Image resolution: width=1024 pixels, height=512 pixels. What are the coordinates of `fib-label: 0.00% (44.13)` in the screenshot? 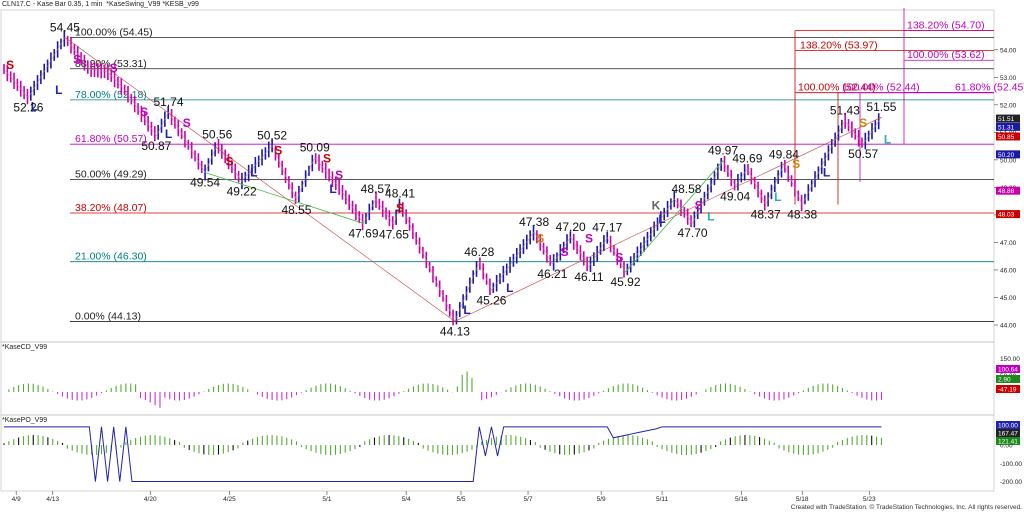 It's located at (108, 316).